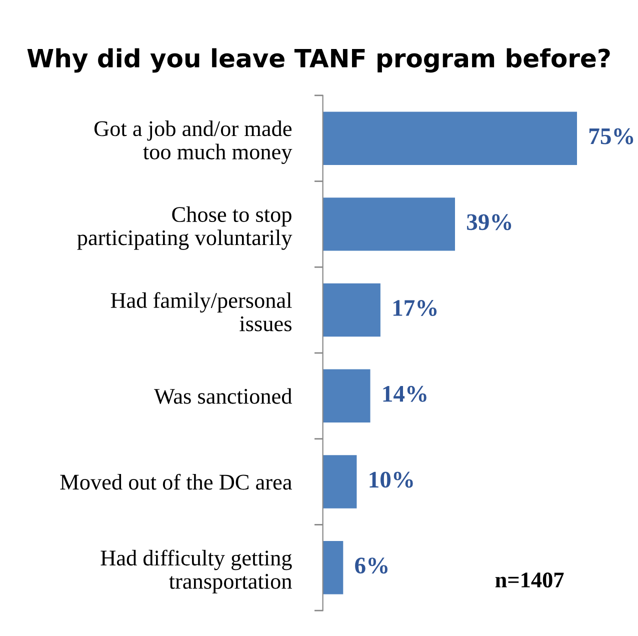 The width and height of the screenshot is (638, 636). Describe the element at coordinates (201, 312) in the screenshot. I see `y-tick-label: Had family/personal issues` at that location.